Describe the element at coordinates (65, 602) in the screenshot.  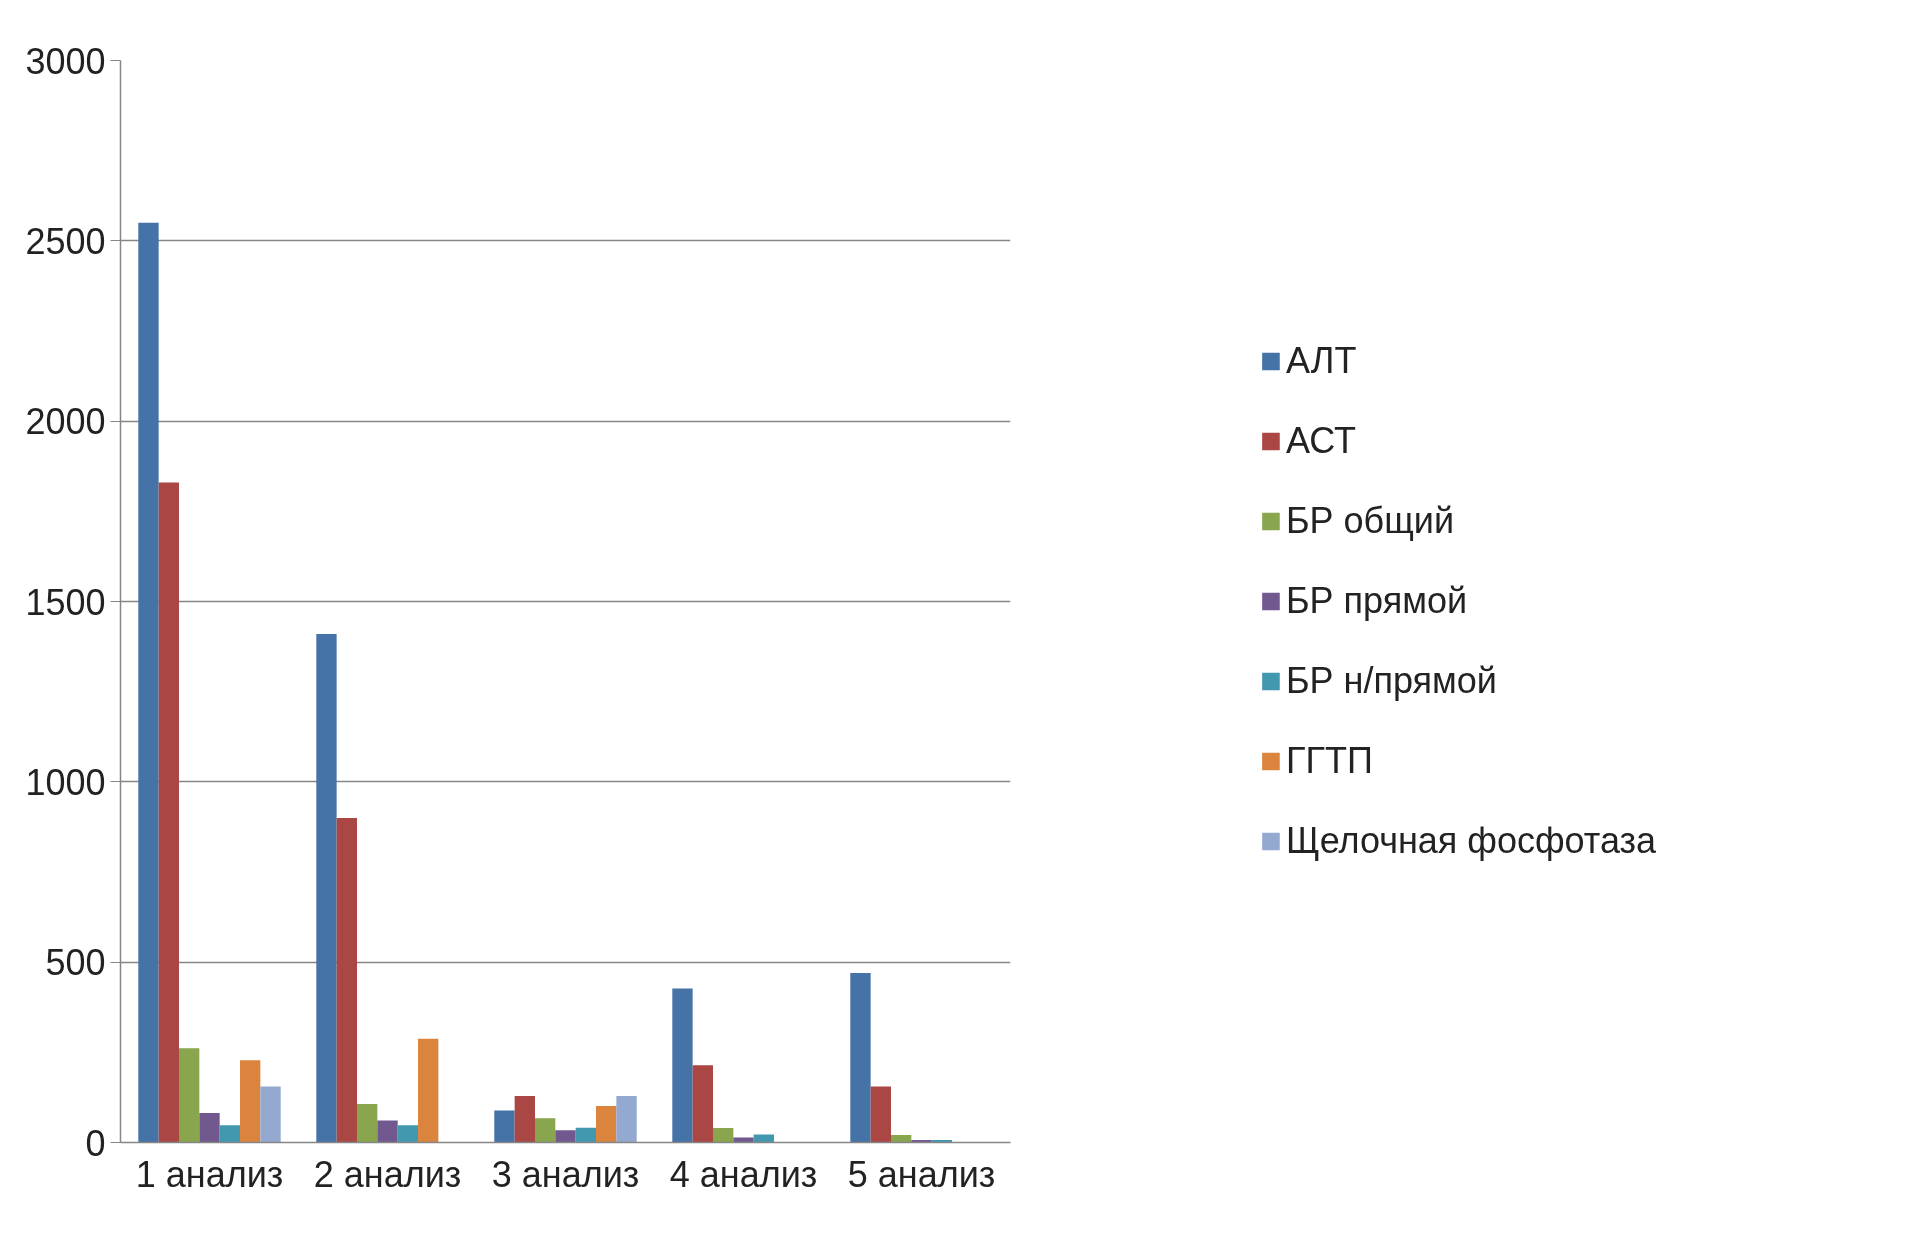
I see `y-tick-label: 1500` at that location.